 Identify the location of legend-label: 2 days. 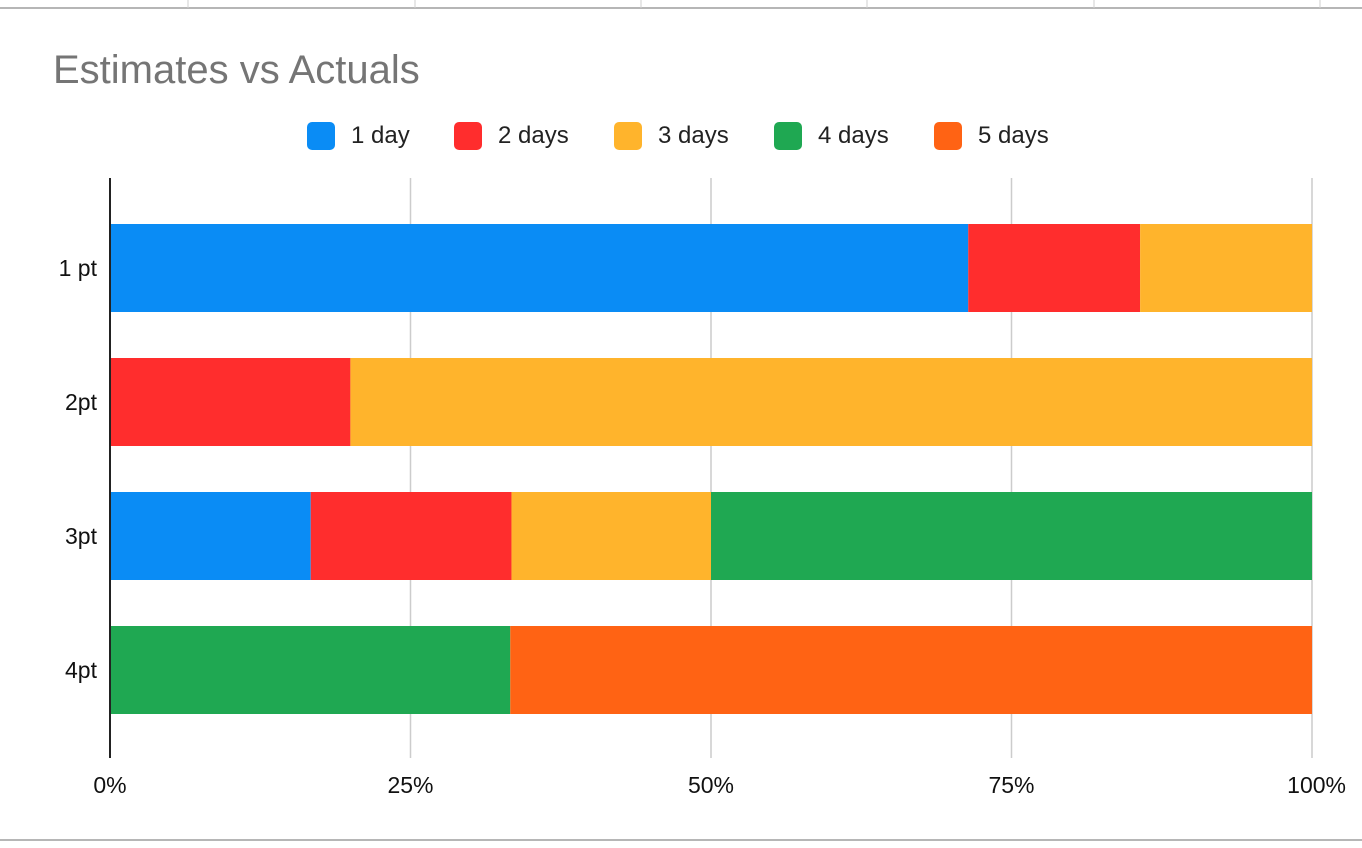
(533, 135).